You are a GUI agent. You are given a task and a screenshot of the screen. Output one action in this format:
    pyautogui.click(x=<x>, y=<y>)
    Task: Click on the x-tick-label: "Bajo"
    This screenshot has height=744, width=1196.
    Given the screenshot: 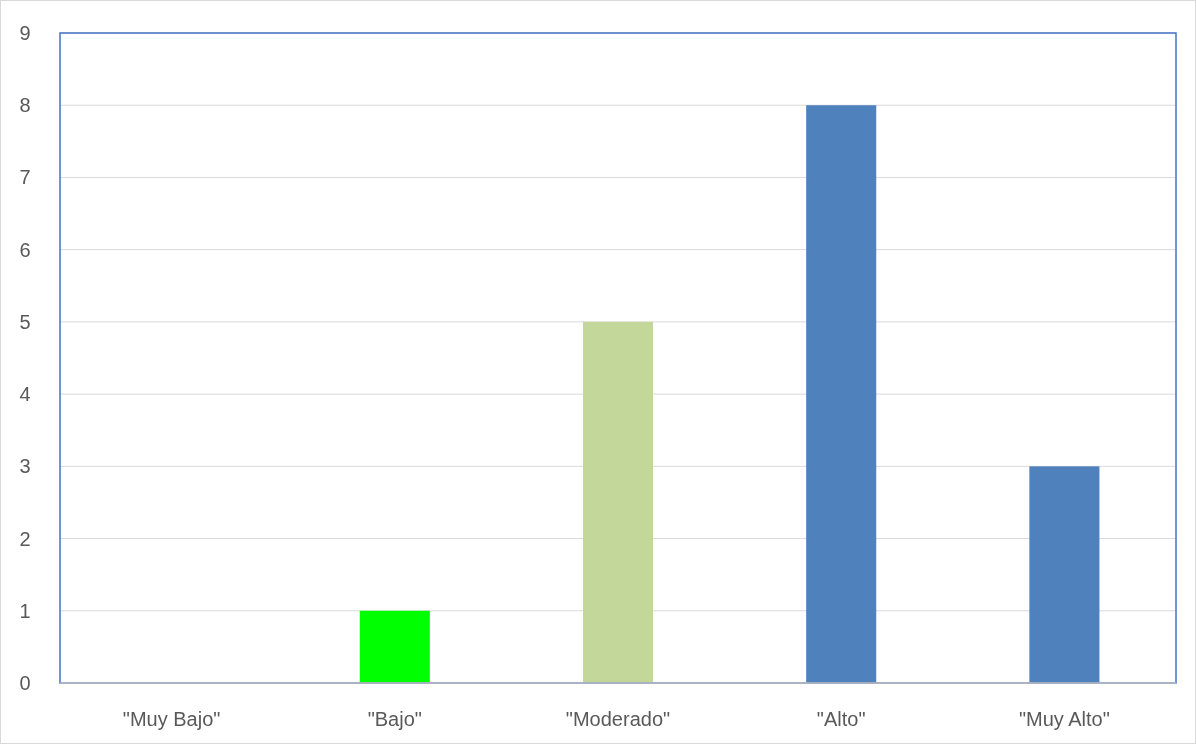 What is the action you would take?
    pyautogui.click(x=394, y=719)
    